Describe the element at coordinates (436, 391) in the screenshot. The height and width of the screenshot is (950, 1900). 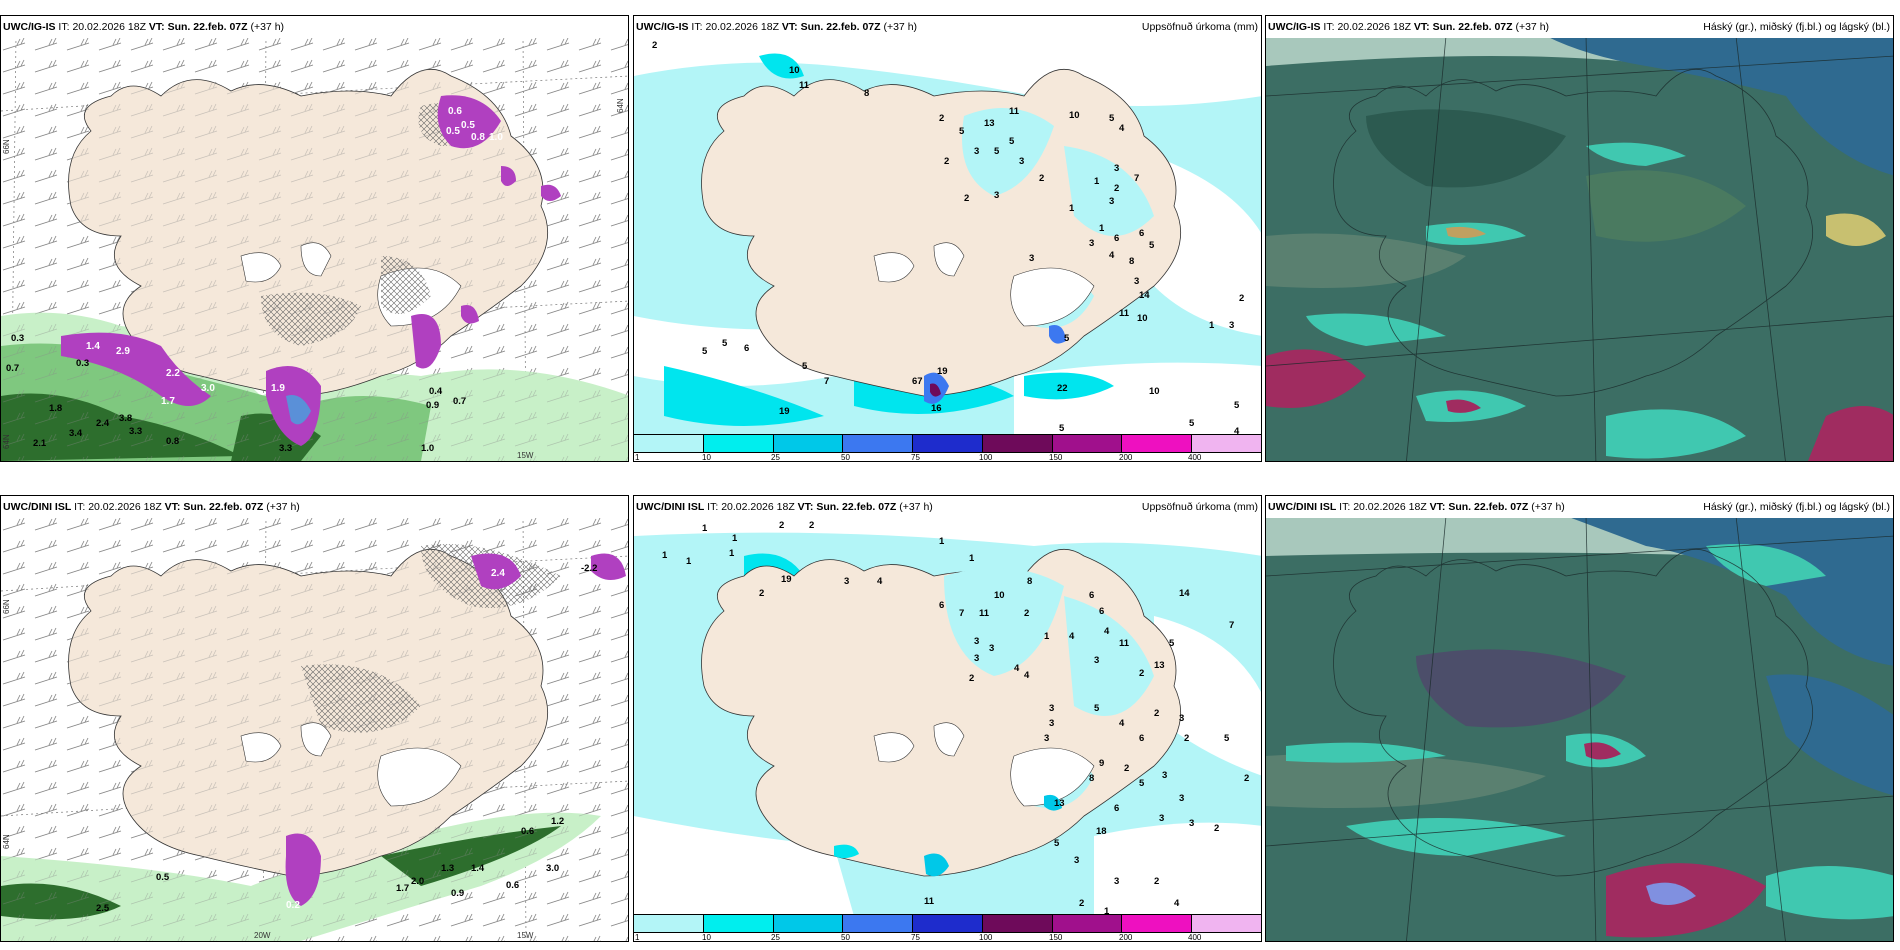
I see `value-label: 0.4` at that location.